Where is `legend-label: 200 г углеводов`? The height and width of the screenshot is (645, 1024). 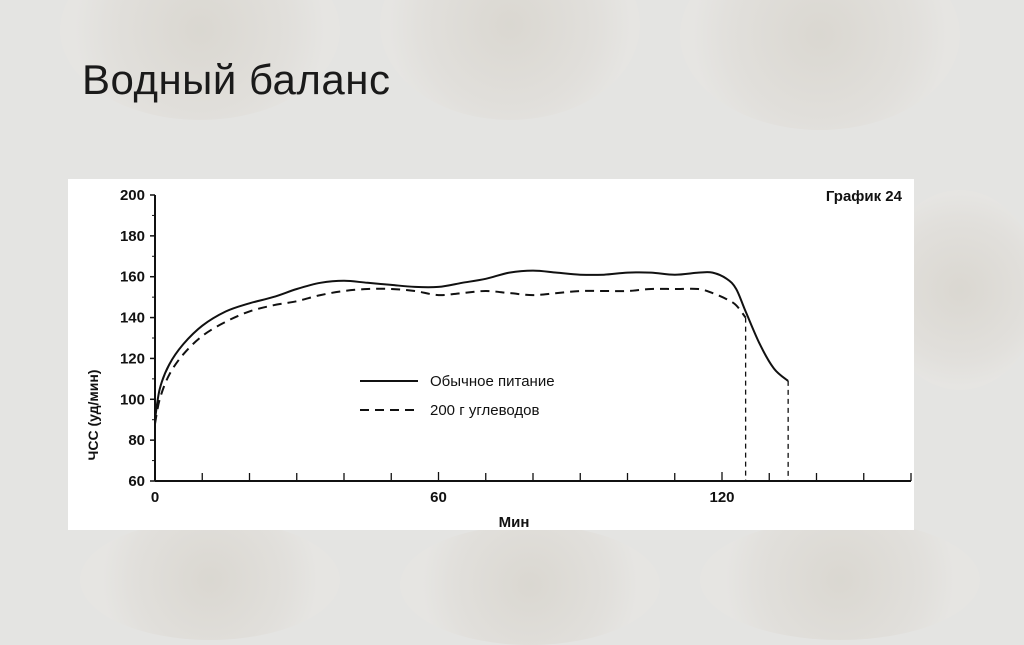
legend-label: 200 г углеводов is located at coordinates (484, 410).